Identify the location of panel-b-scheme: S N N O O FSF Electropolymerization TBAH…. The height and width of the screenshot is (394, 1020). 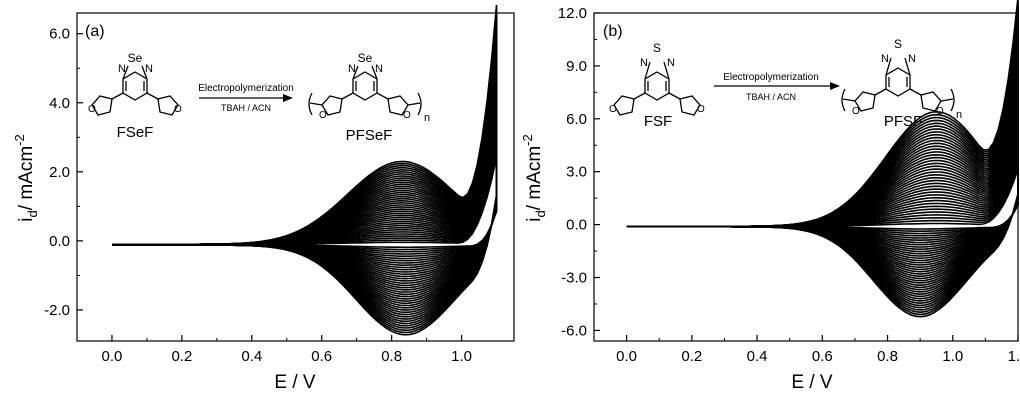
(785, 83).